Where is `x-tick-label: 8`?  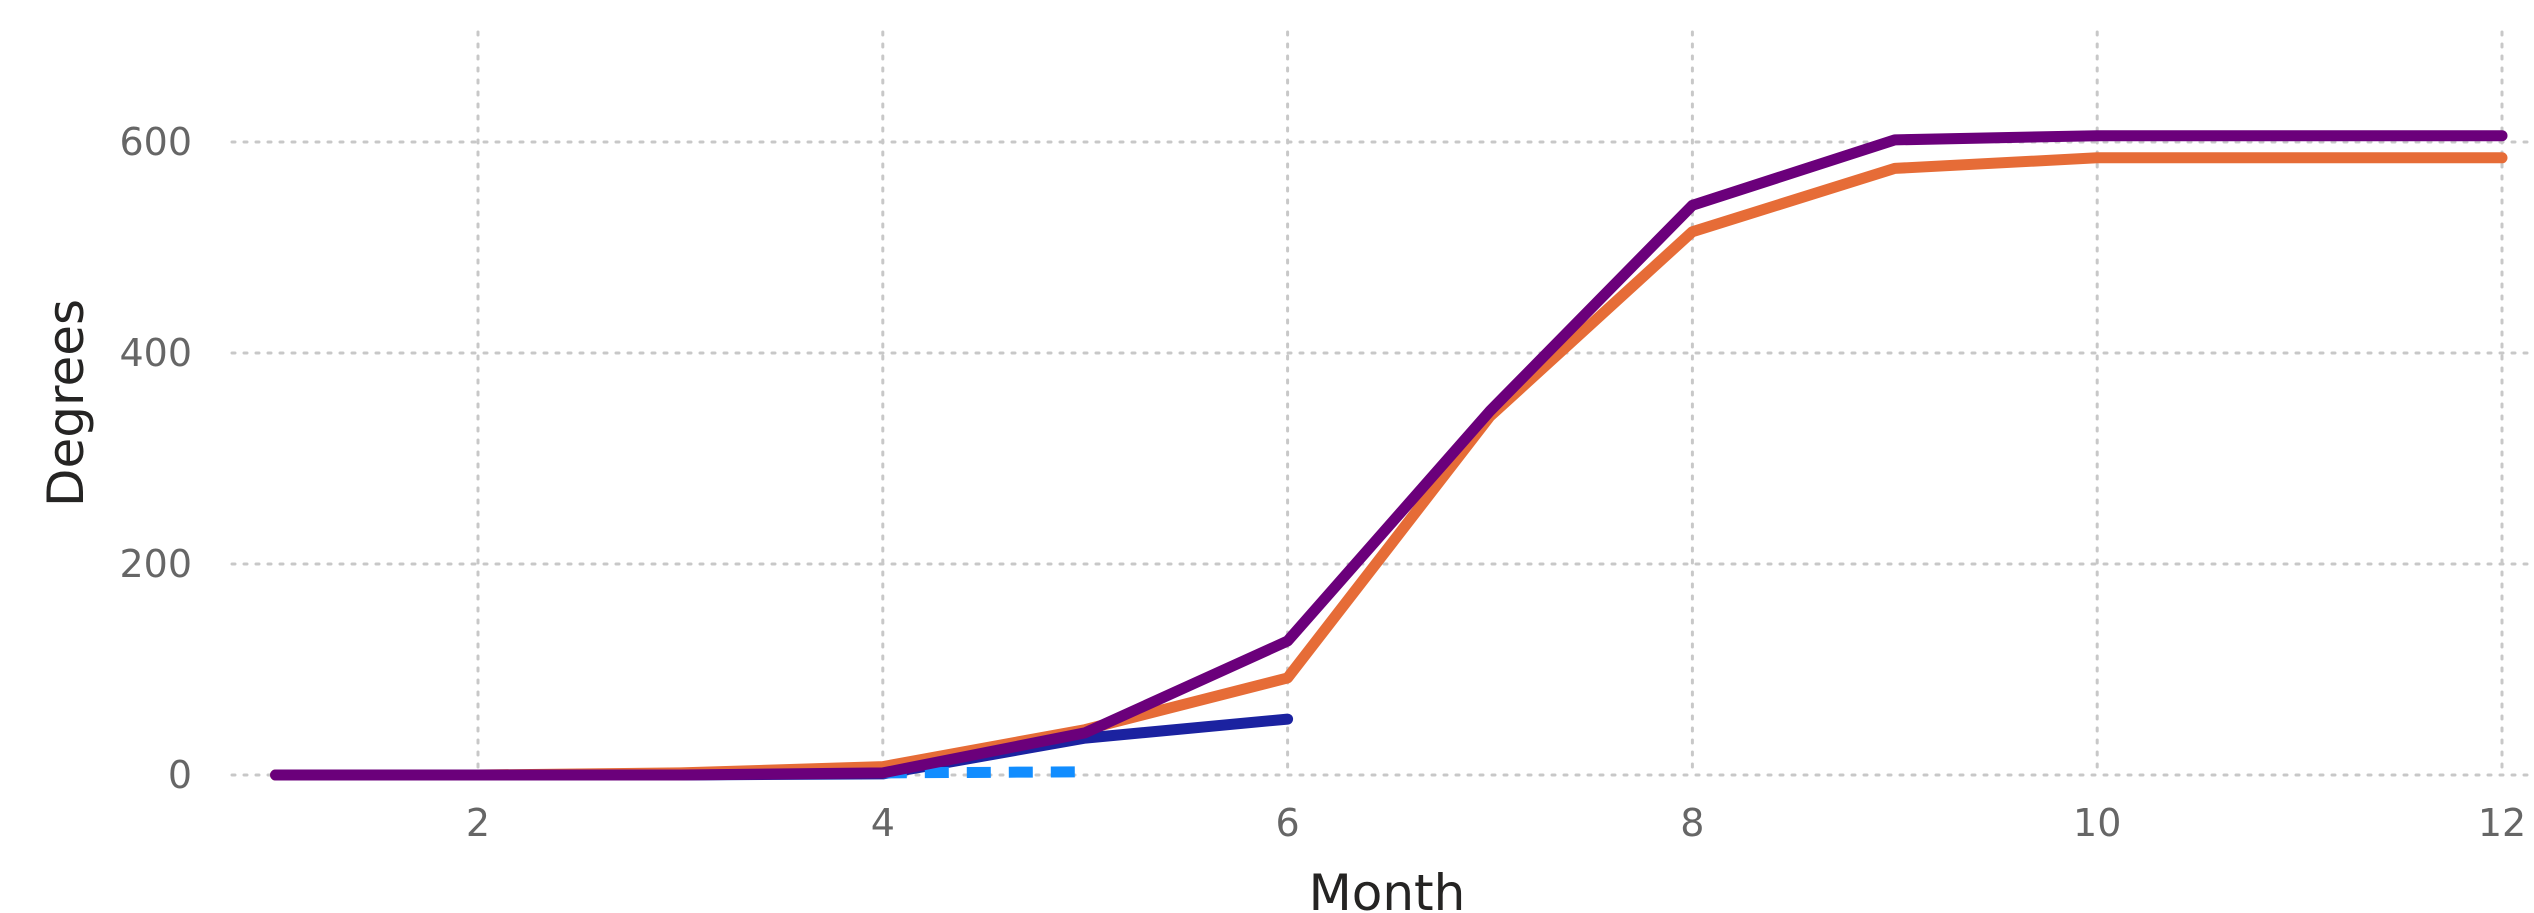
x-tick-label: 8 is located at coordinates (1692, 823).